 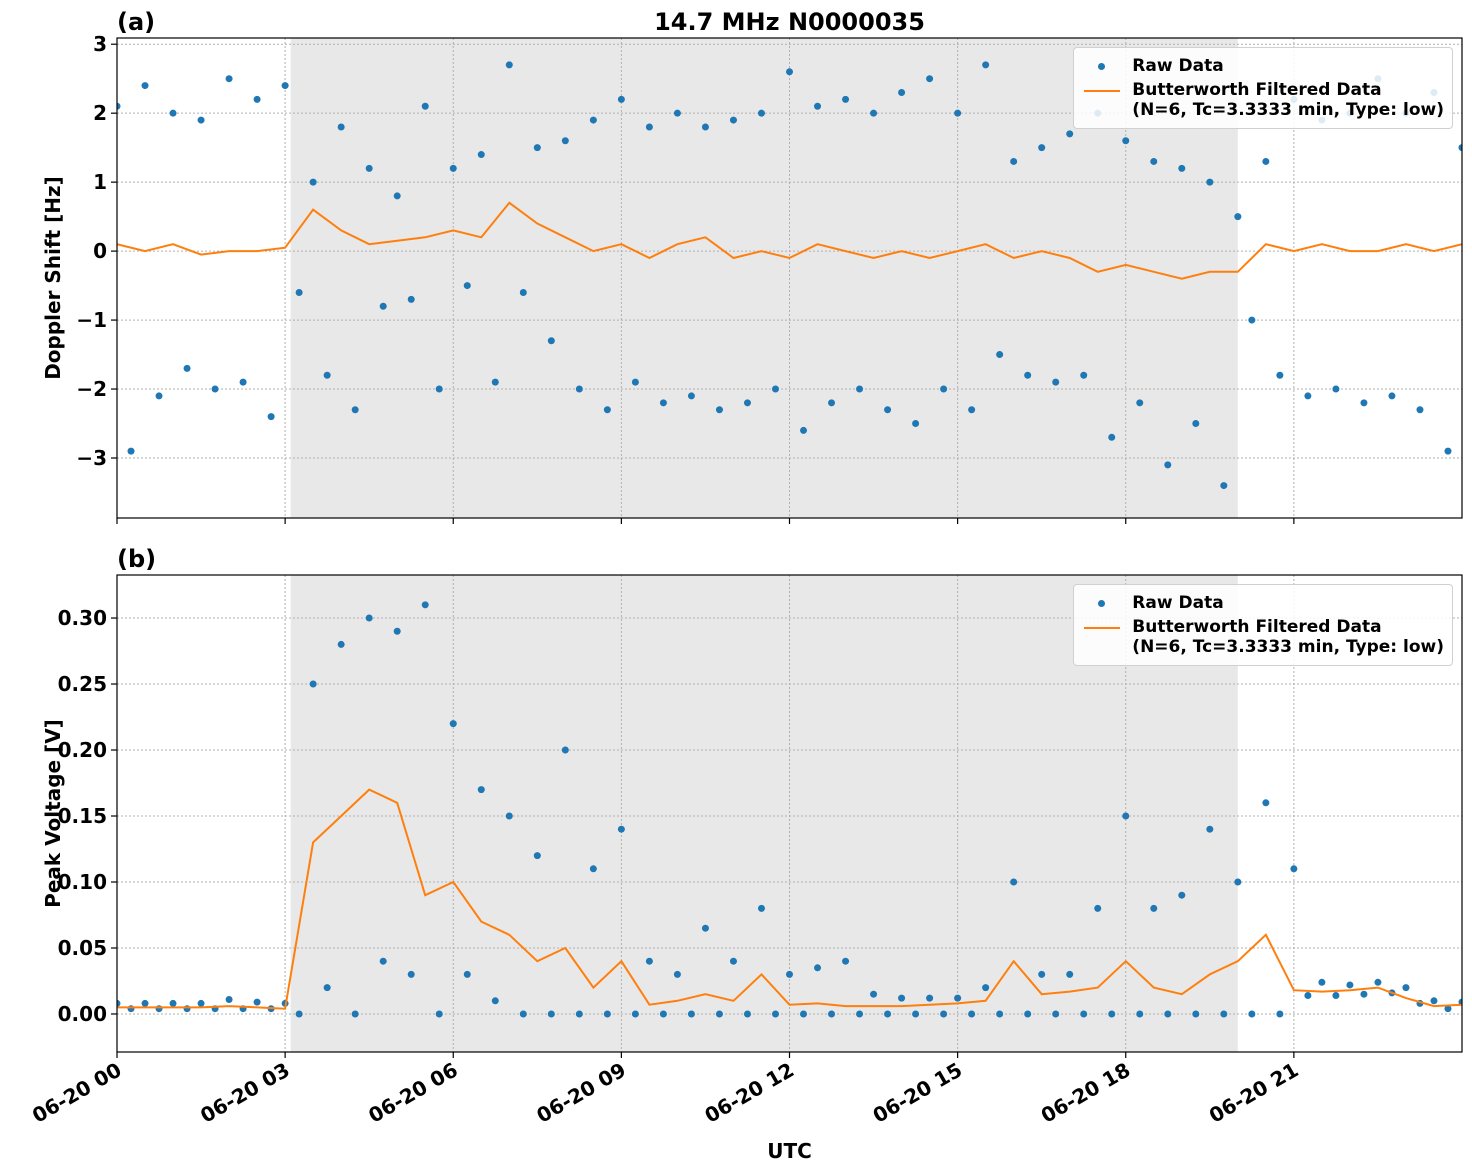 What do you see at coordinates (91, 458) in the screenshot?
I see `y-tick-label: −3` at bounding box center [91, 458].